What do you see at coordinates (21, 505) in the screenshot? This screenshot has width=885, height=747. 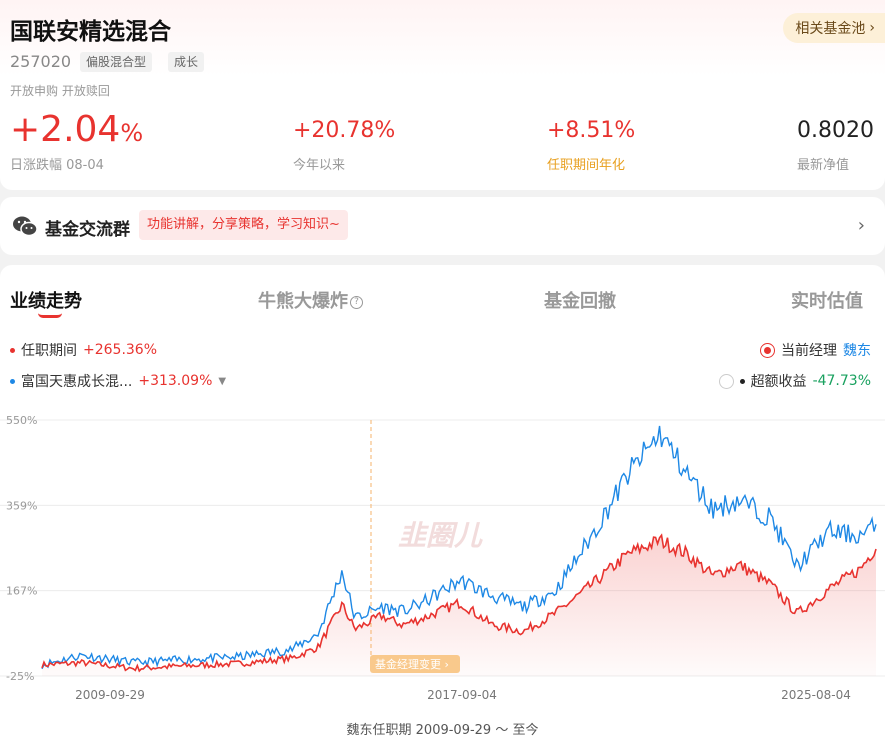 I see `y-tick-label: 359%` at bounding box center [21, 505].